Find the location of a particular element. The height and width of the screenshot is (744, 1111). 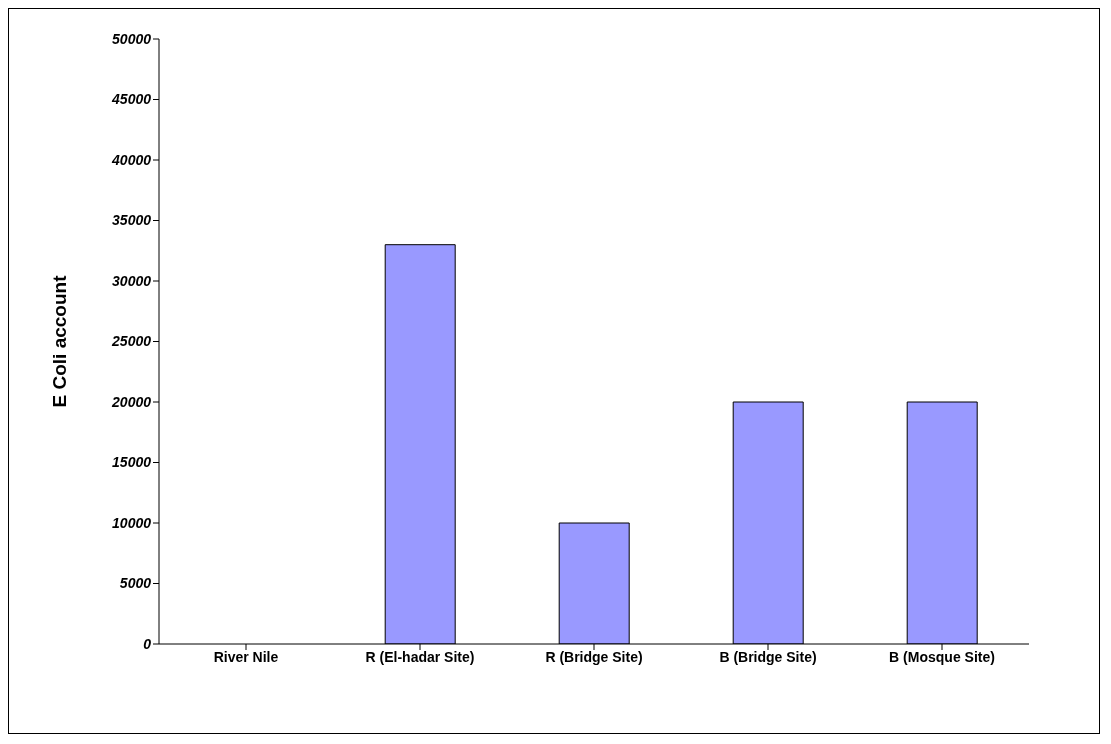

y-tick-label: 35000 is located at coordinates (132, 220).